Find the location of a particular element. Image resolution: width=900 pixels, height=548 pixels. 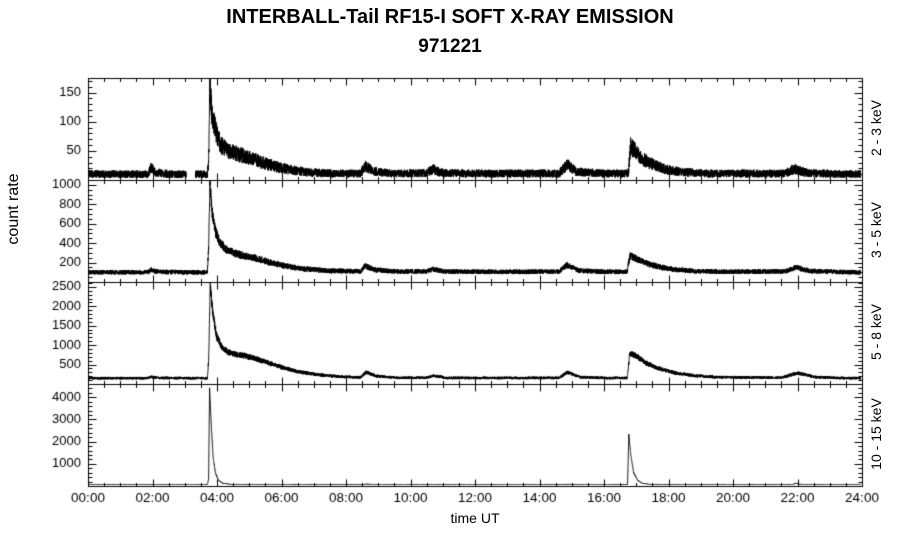

x-axis-label: time UT is located at coordinates (475, 518).